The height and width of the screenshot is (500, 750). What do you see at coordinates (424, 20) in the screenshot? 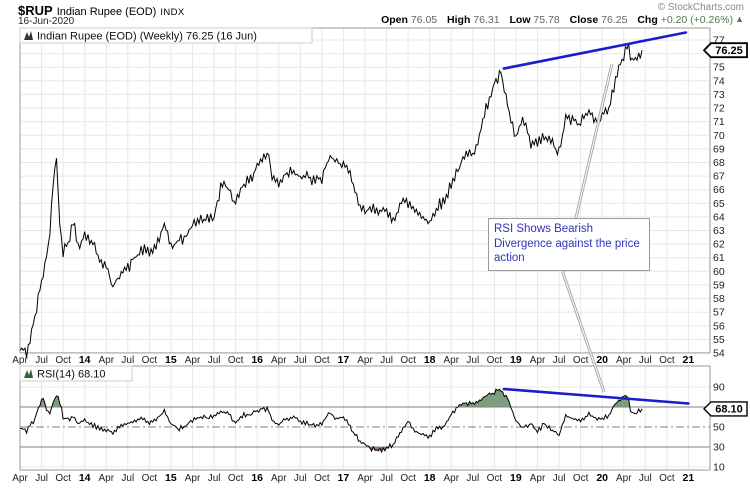
I see `open-value: 76.05` at bounding box center [424, 20].